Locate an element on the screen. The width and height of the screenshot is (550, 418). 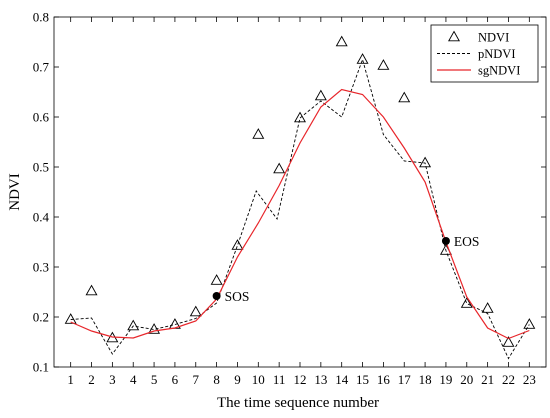
y-tick-label: 0.8 is located at coordinates (41, 17).